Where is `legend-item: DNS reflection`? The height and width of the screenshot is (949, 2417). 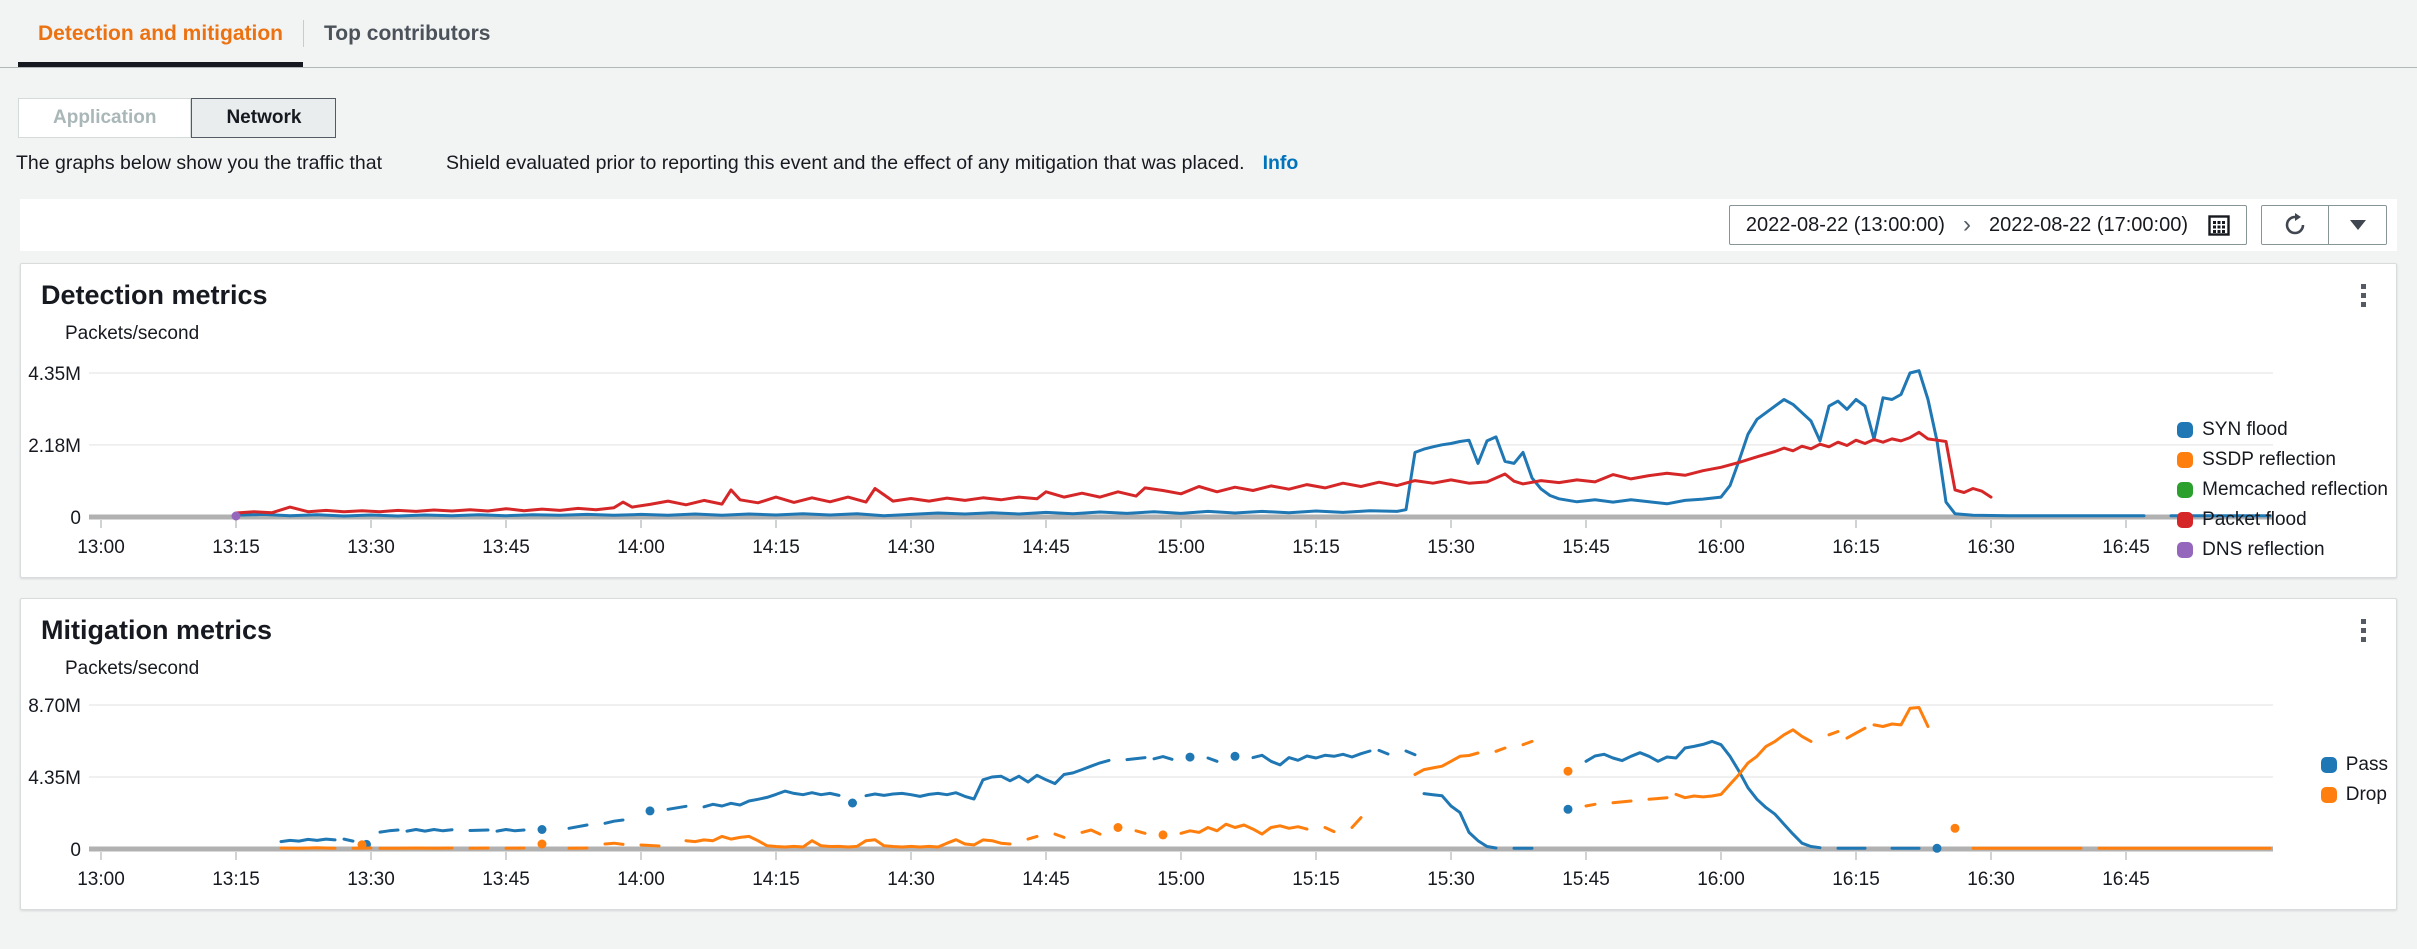
legend-item: DNS reflection is located at coordinates (2282, 550).